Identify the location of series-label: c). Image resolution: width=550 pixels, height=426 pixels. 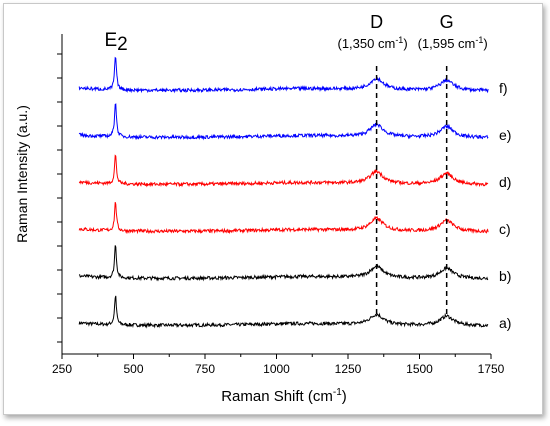
(505, 229).